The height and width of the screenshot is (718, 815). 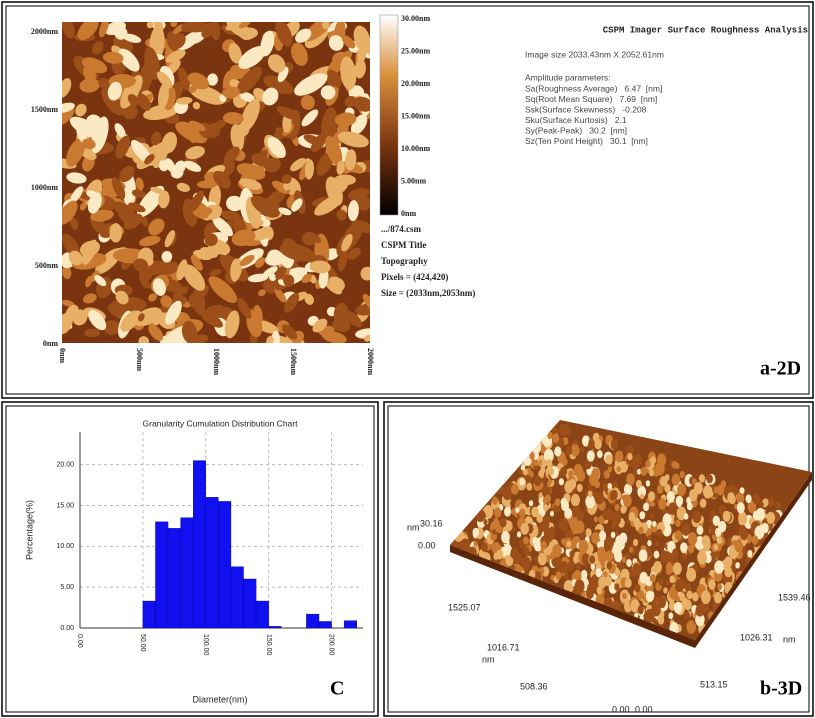 What do you see at coordinates (576, 130) in the screenshot?
I see `parameter: Sy(Peak-Peak) 30.2 [nm]` at bounding box center [576, 130].